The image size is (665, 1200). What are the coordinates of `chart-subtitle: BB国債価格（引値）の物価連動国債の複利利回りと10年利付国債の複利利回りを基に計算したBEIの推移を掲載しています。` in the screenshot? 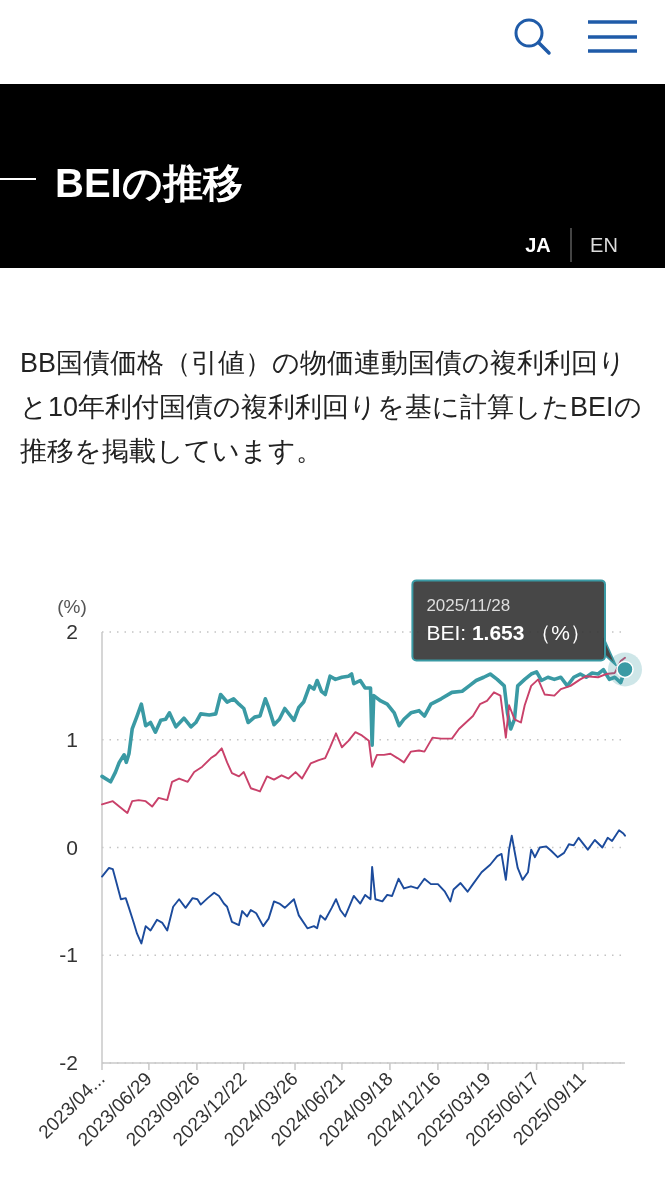 It's located at (331, 407).